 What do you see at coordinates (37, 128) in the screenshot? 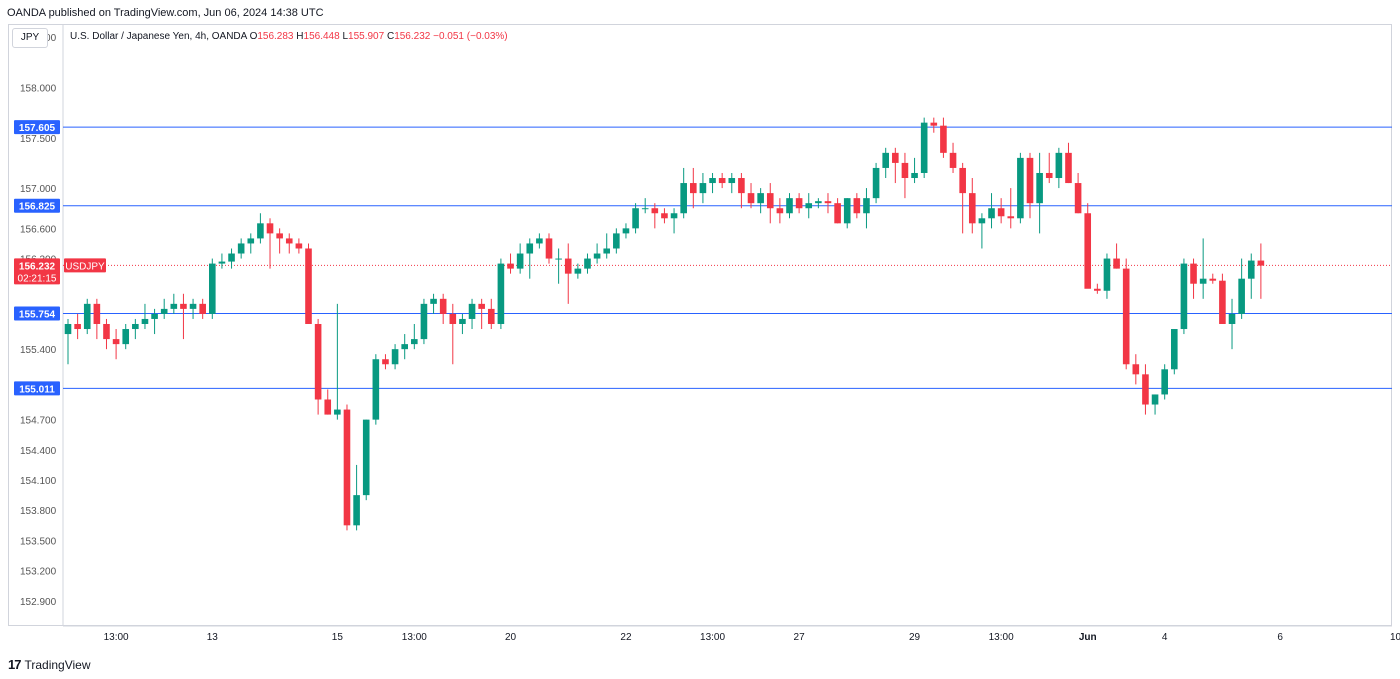
I see `level-price-label: 157.605` at bounding box center [37, 128].